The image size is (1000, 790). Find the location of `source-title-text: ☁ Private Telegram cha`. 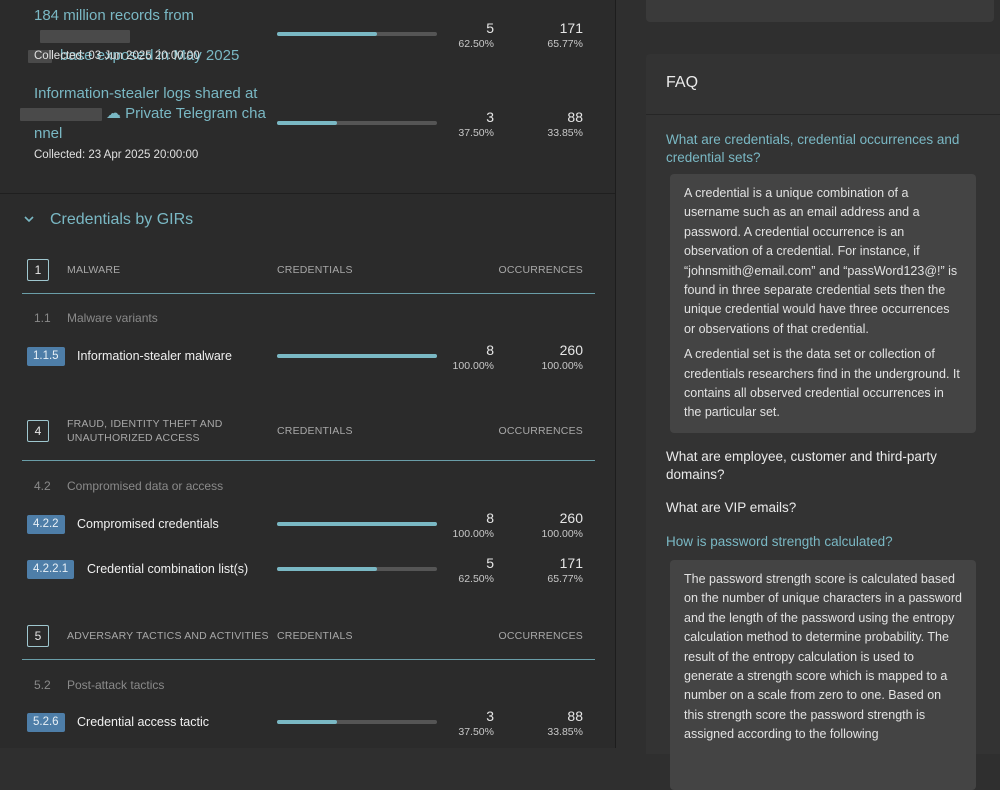

source-title-text: ☁ Private Telegram cha is located at coordinates (186, 113).